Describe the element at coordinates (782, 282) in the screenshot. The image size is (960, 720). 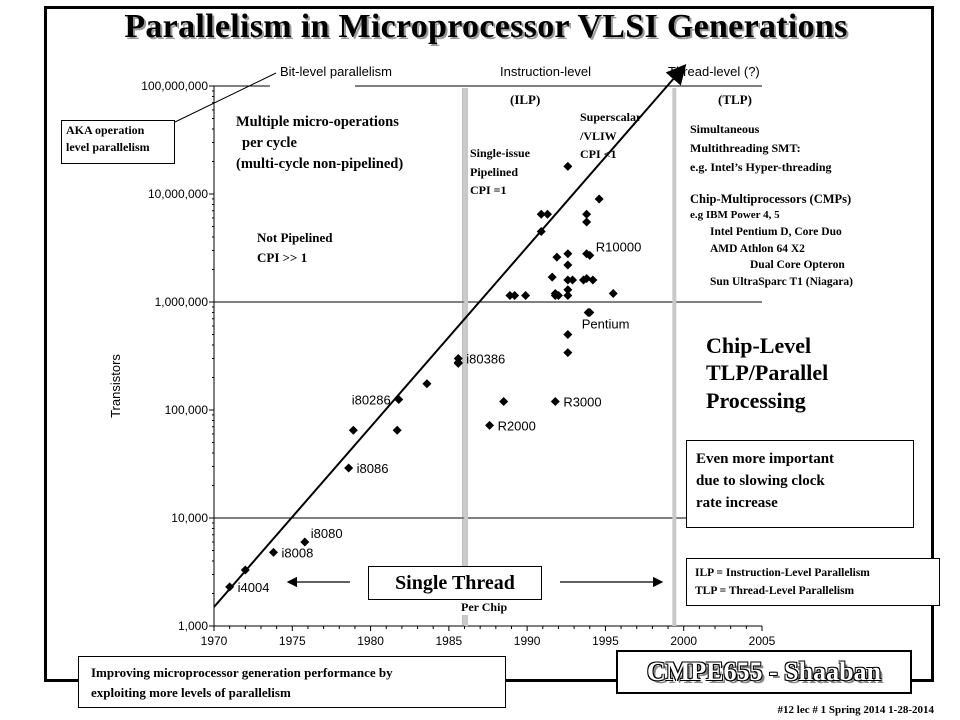
I see `cmp-line-6: Sun UltraSparc T1 (Niagara)` at that location.